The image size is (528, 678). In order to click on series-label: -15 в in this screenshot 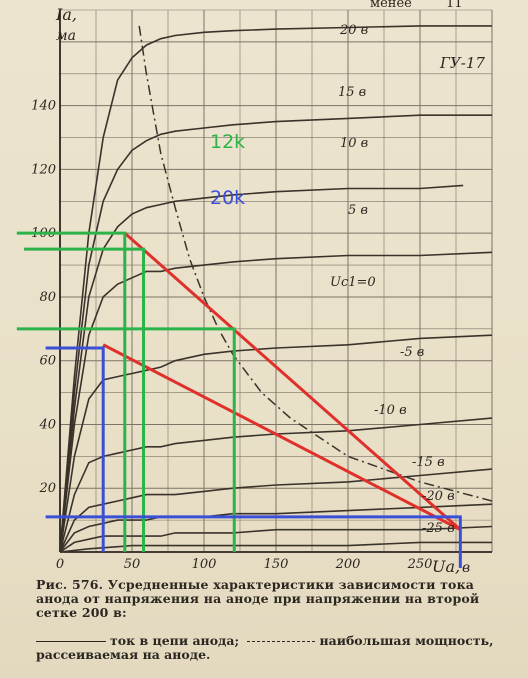, I will do `click(428, 462)`.